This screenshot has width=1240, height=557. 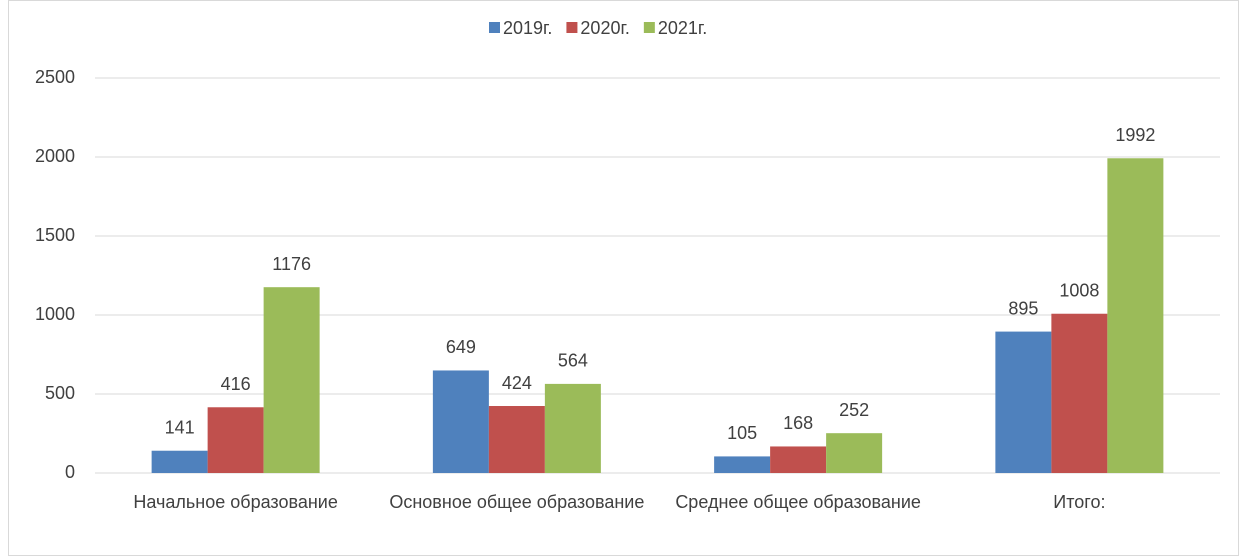 What do you see at coordinates (461, 347) in the screenshot?
I see `data-label: 649` at bounding box center [461, 347].